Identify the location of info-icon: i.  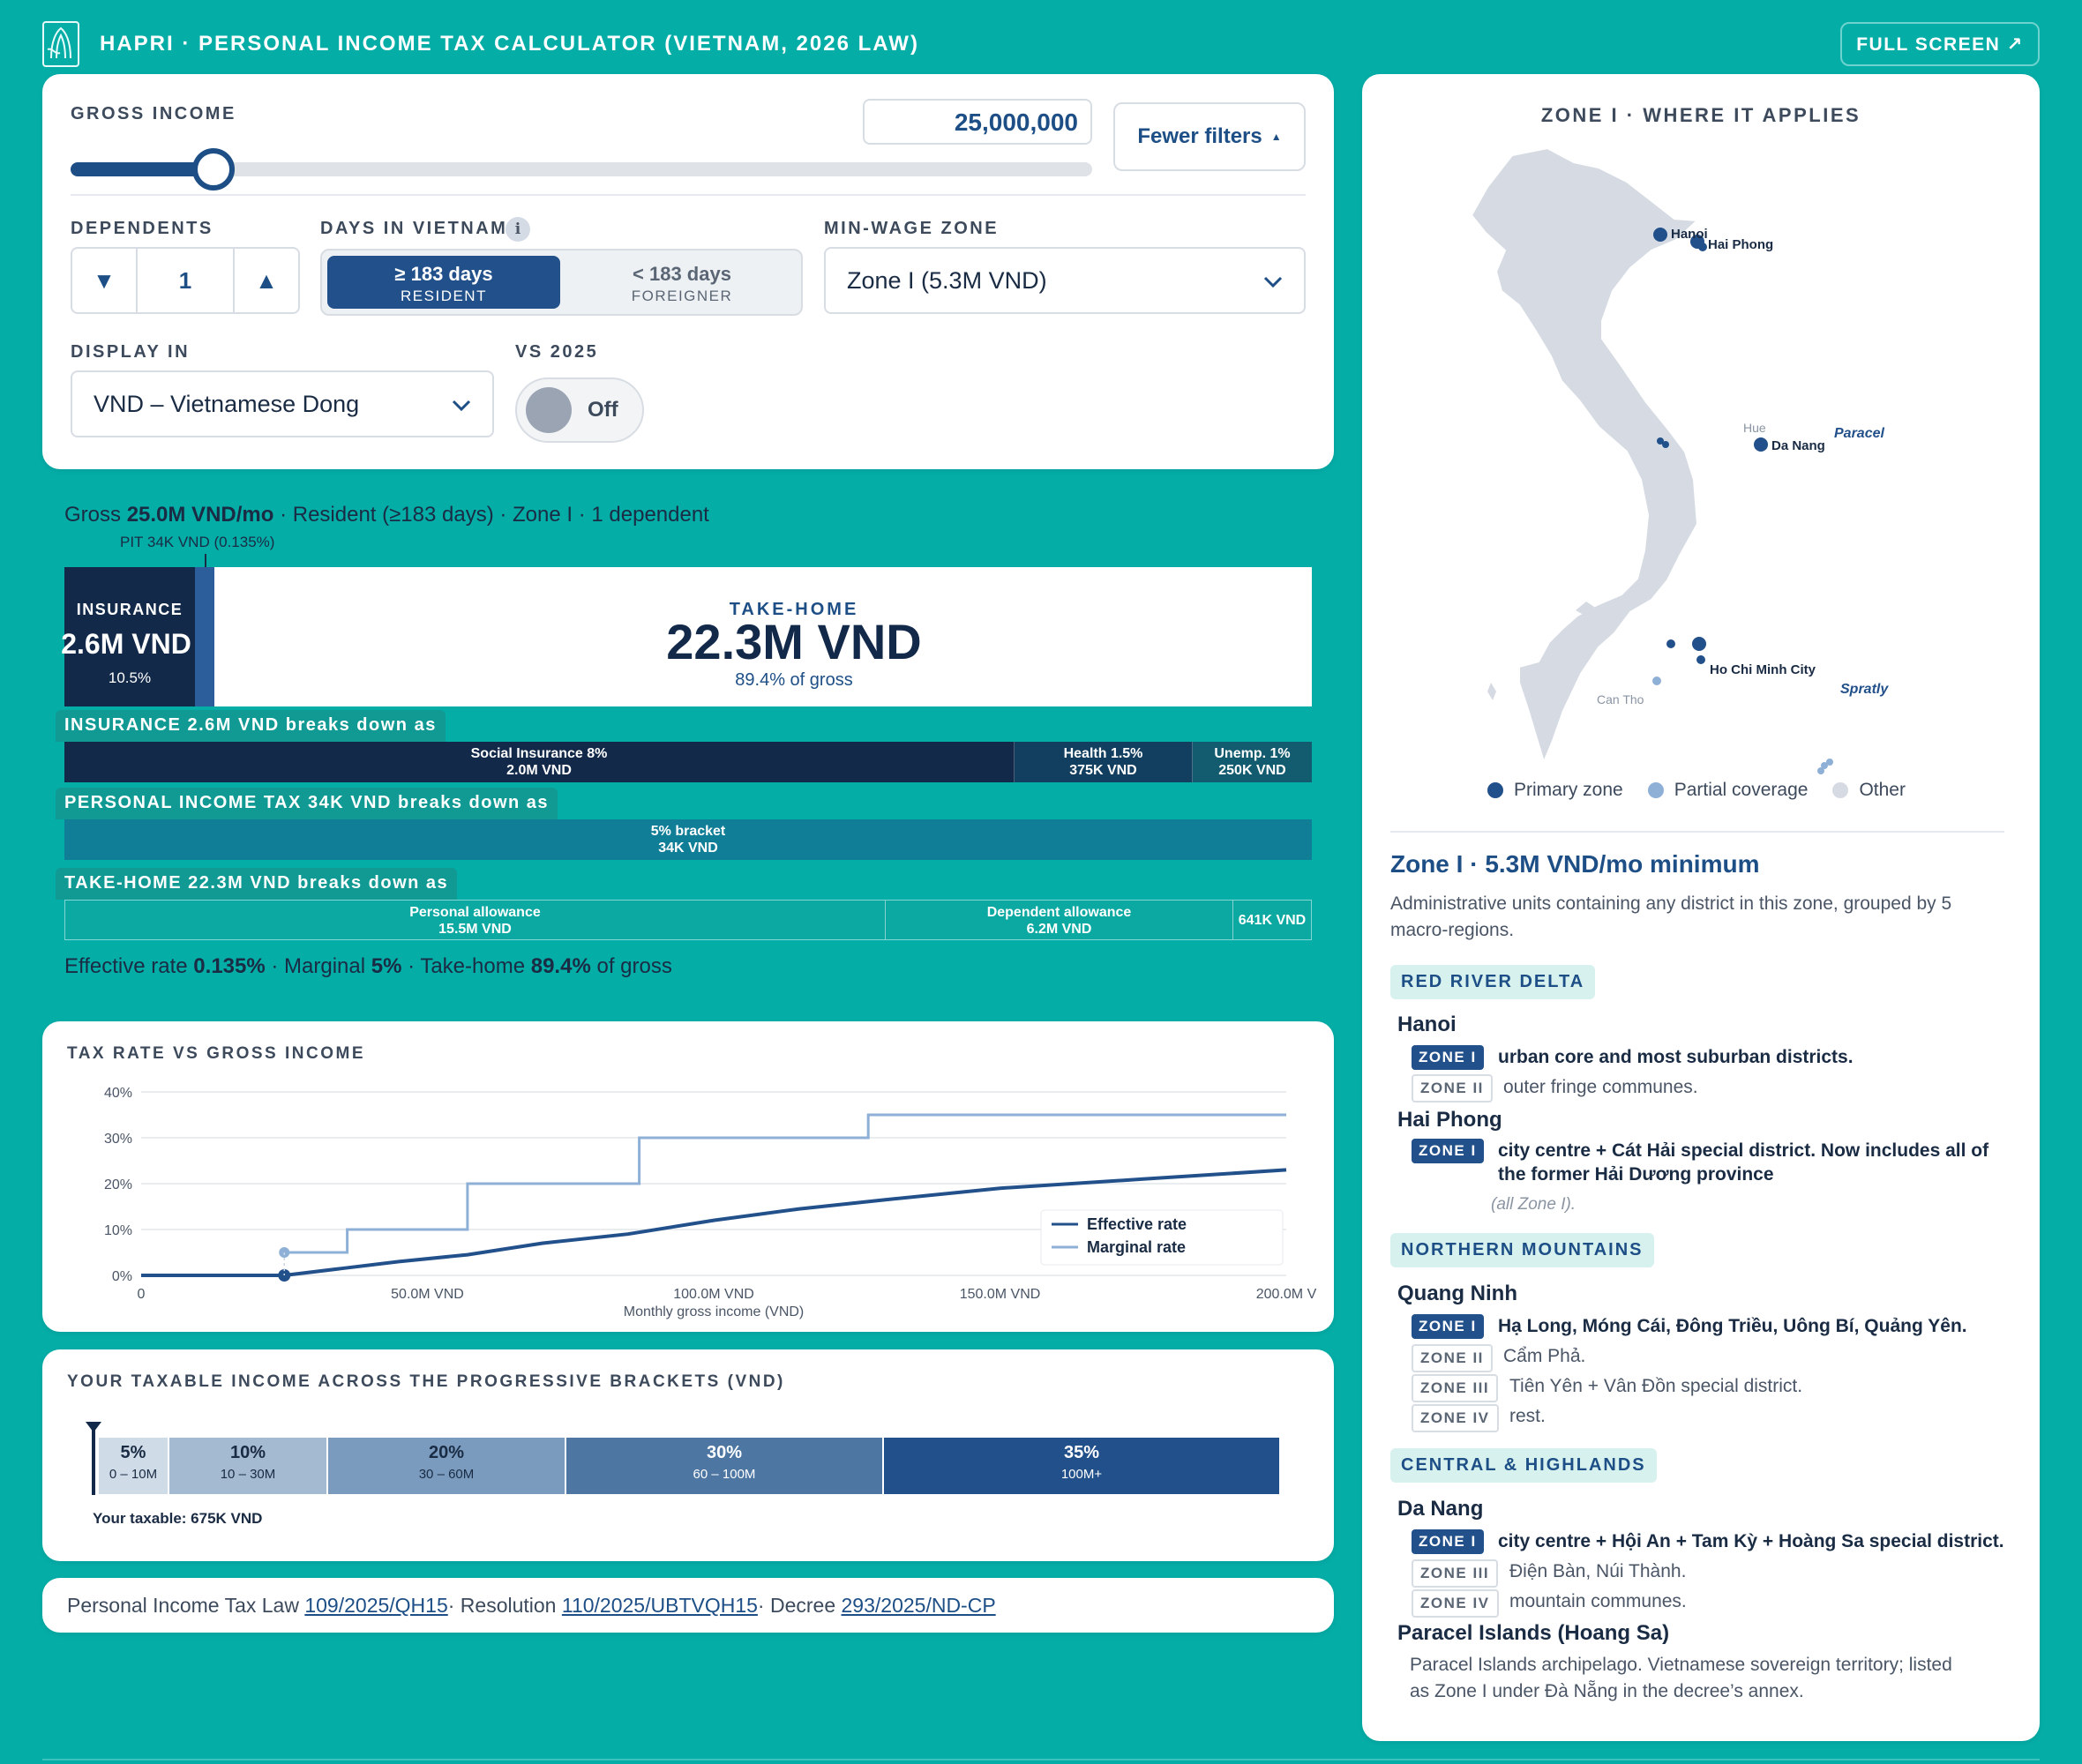
(518, 229).